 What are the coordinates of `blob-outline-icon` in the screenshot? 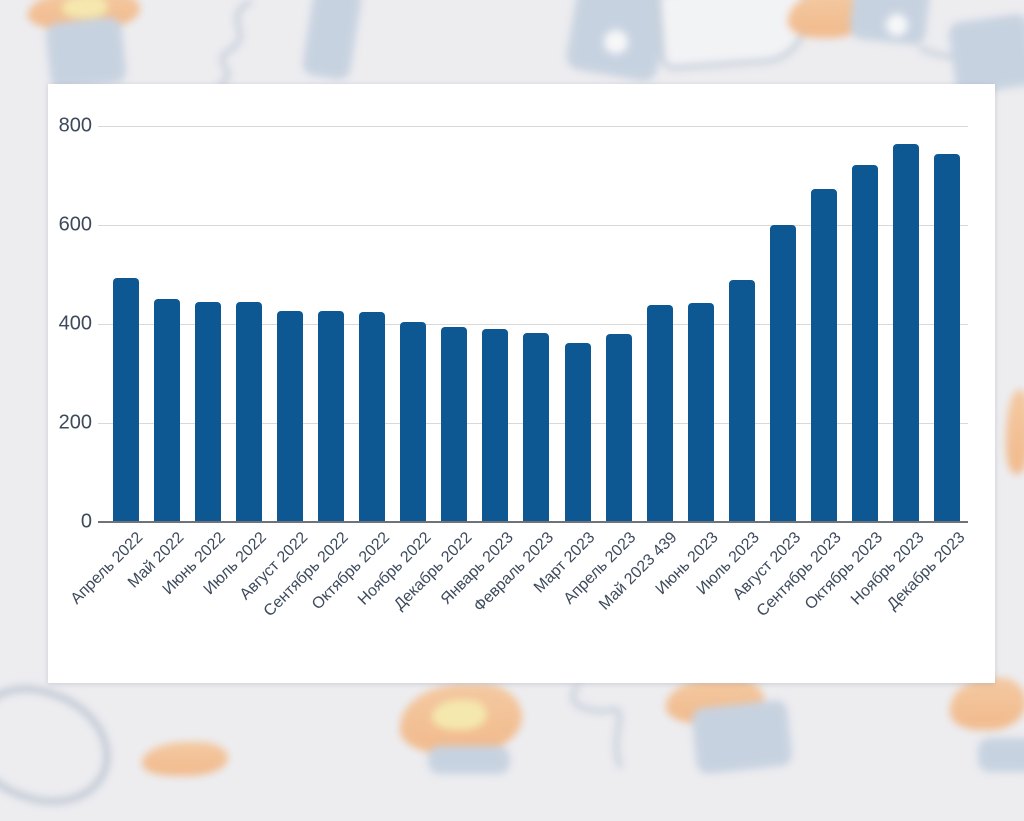 It's located at (63, 745).